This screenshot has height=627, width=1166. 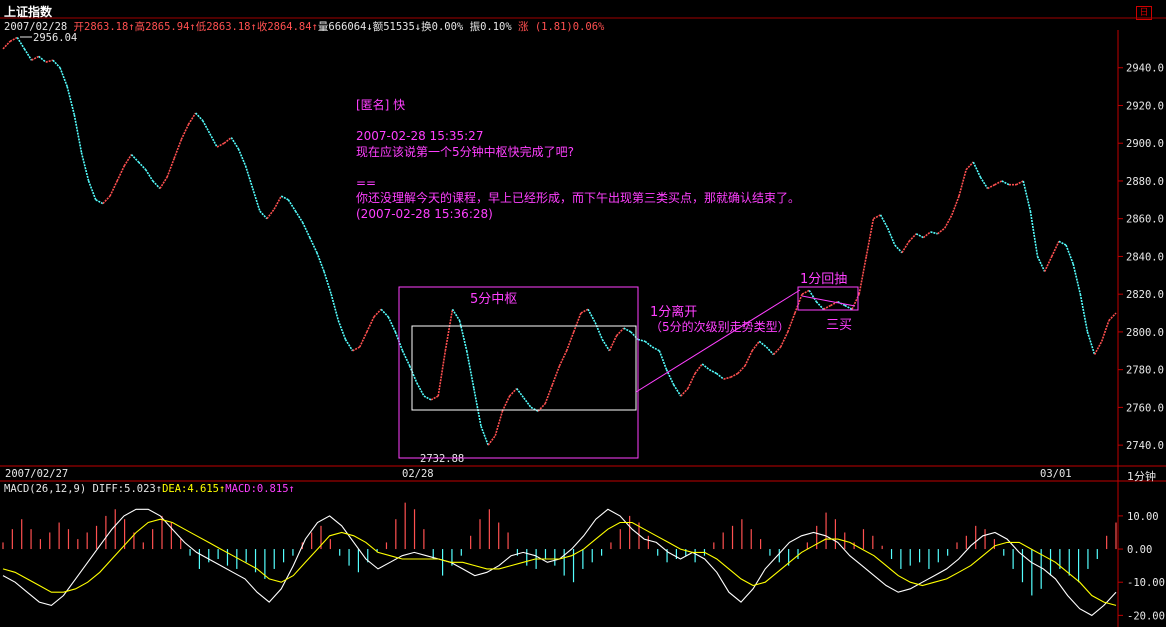 What do you see at coordinates (465, 151) in the screenshot?
I see `comment-question: 现在应该说第一个5分钟中枢快完成了吧?` at bounding box center [465, 151].